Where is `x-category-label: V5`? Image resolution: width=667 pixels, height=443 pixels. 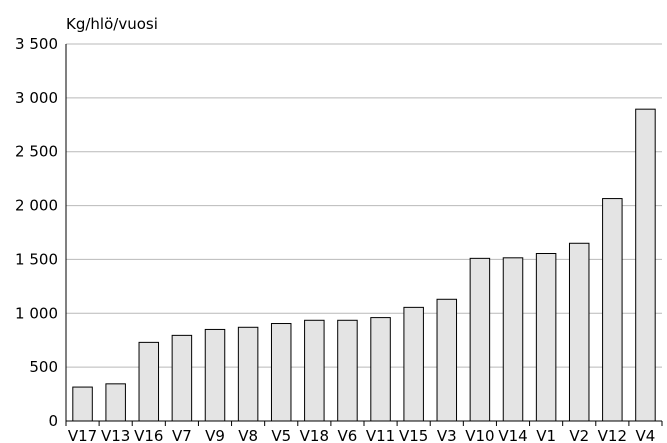
x-category-label: V5 is located at coordinates (281, 435).